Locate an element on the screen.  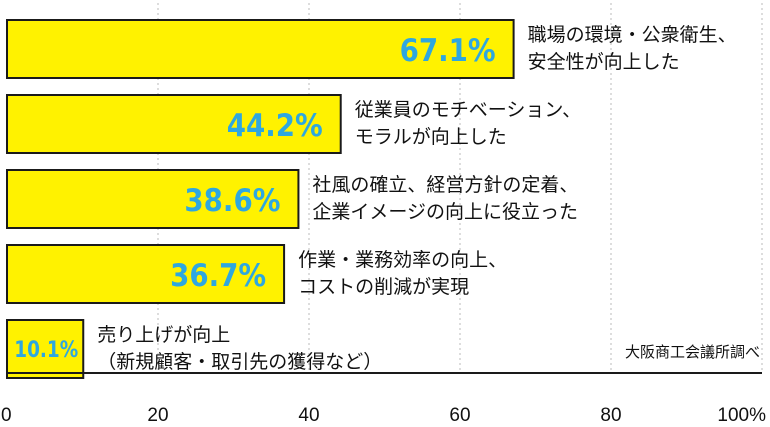
category-label-0-line-1: 安全性が向上した is located at coordinates (604, 62).